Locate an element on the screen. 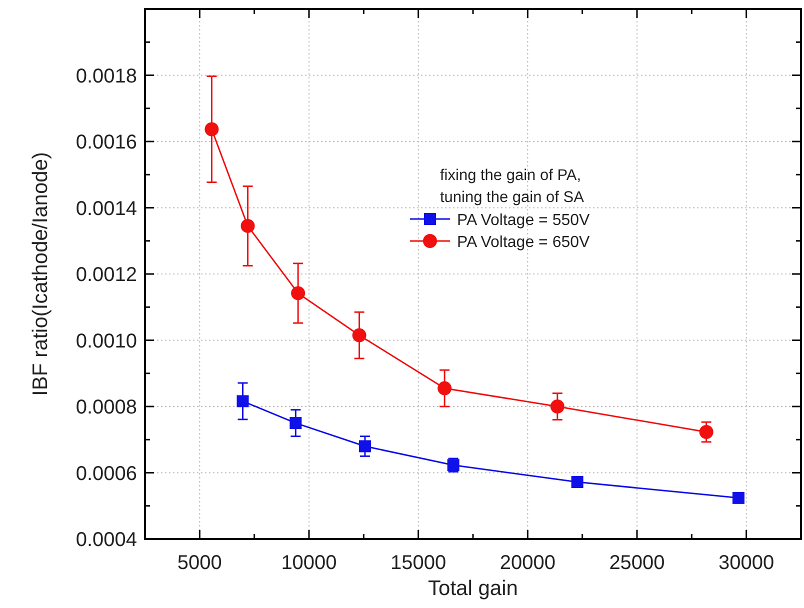 This screenshot has height=608, width=804. y-tick-label: 0.0014 is located at coordinates (106, 209).